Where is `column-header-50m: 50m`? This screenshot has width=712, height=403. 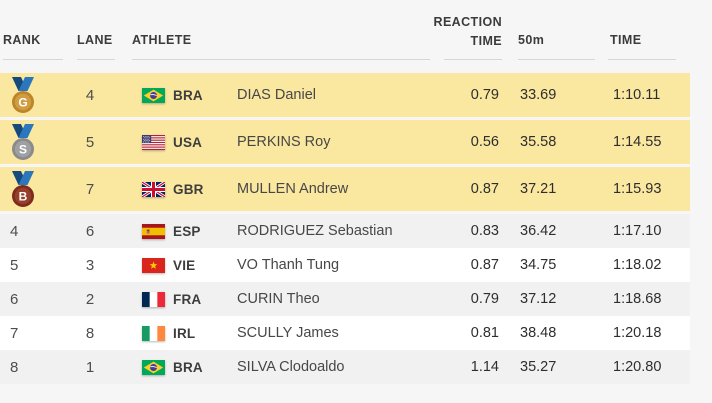 column-header-50m: 50m is located at coordinates (531, 40).